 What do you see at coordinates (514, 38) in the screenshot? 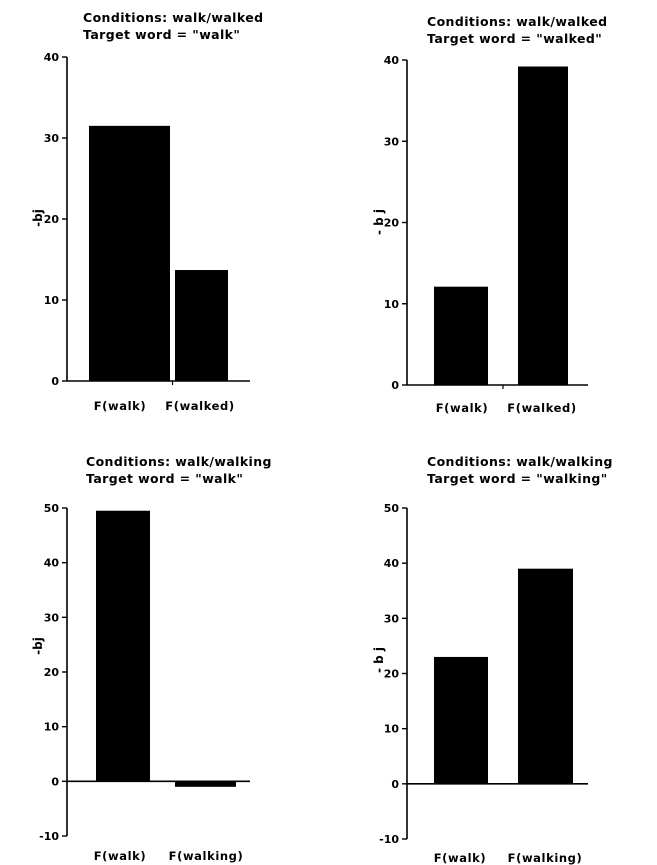
I see `chart-2-title-line-2: Target word = "walked"` at bounding box center [514, 38].